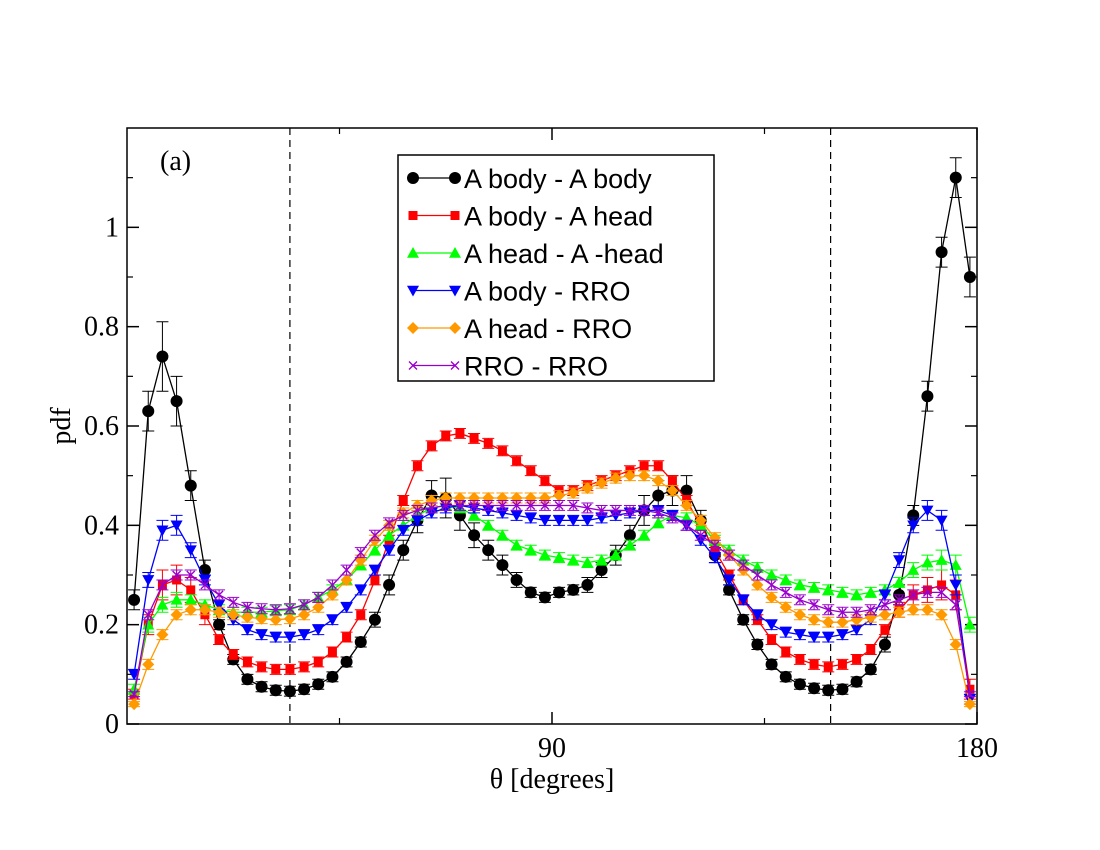  What do you see at coordinates (558, 179) in the screenshot?
I see `legend-label: A body - A body` at bounding box center [558, 179].